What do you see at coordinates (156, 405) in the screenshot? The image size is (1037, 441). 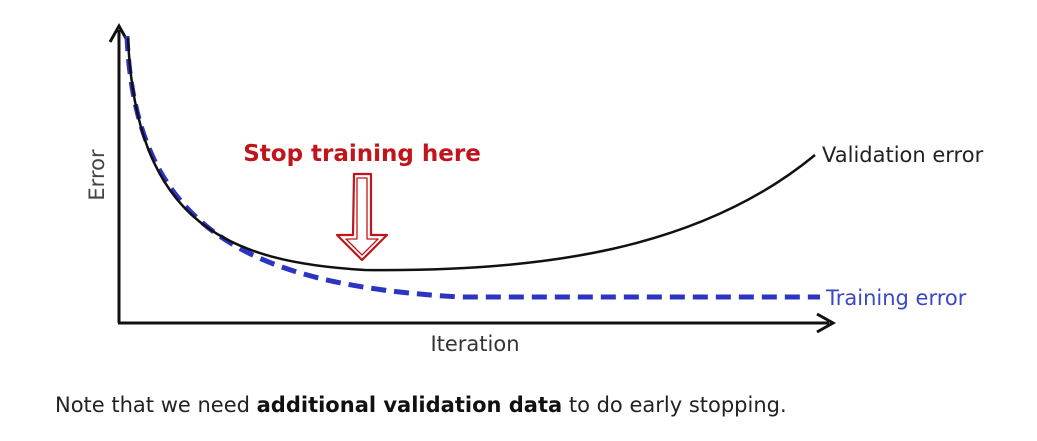 I see `note-prefix: Note that we need` at bounding box center [156, 405].